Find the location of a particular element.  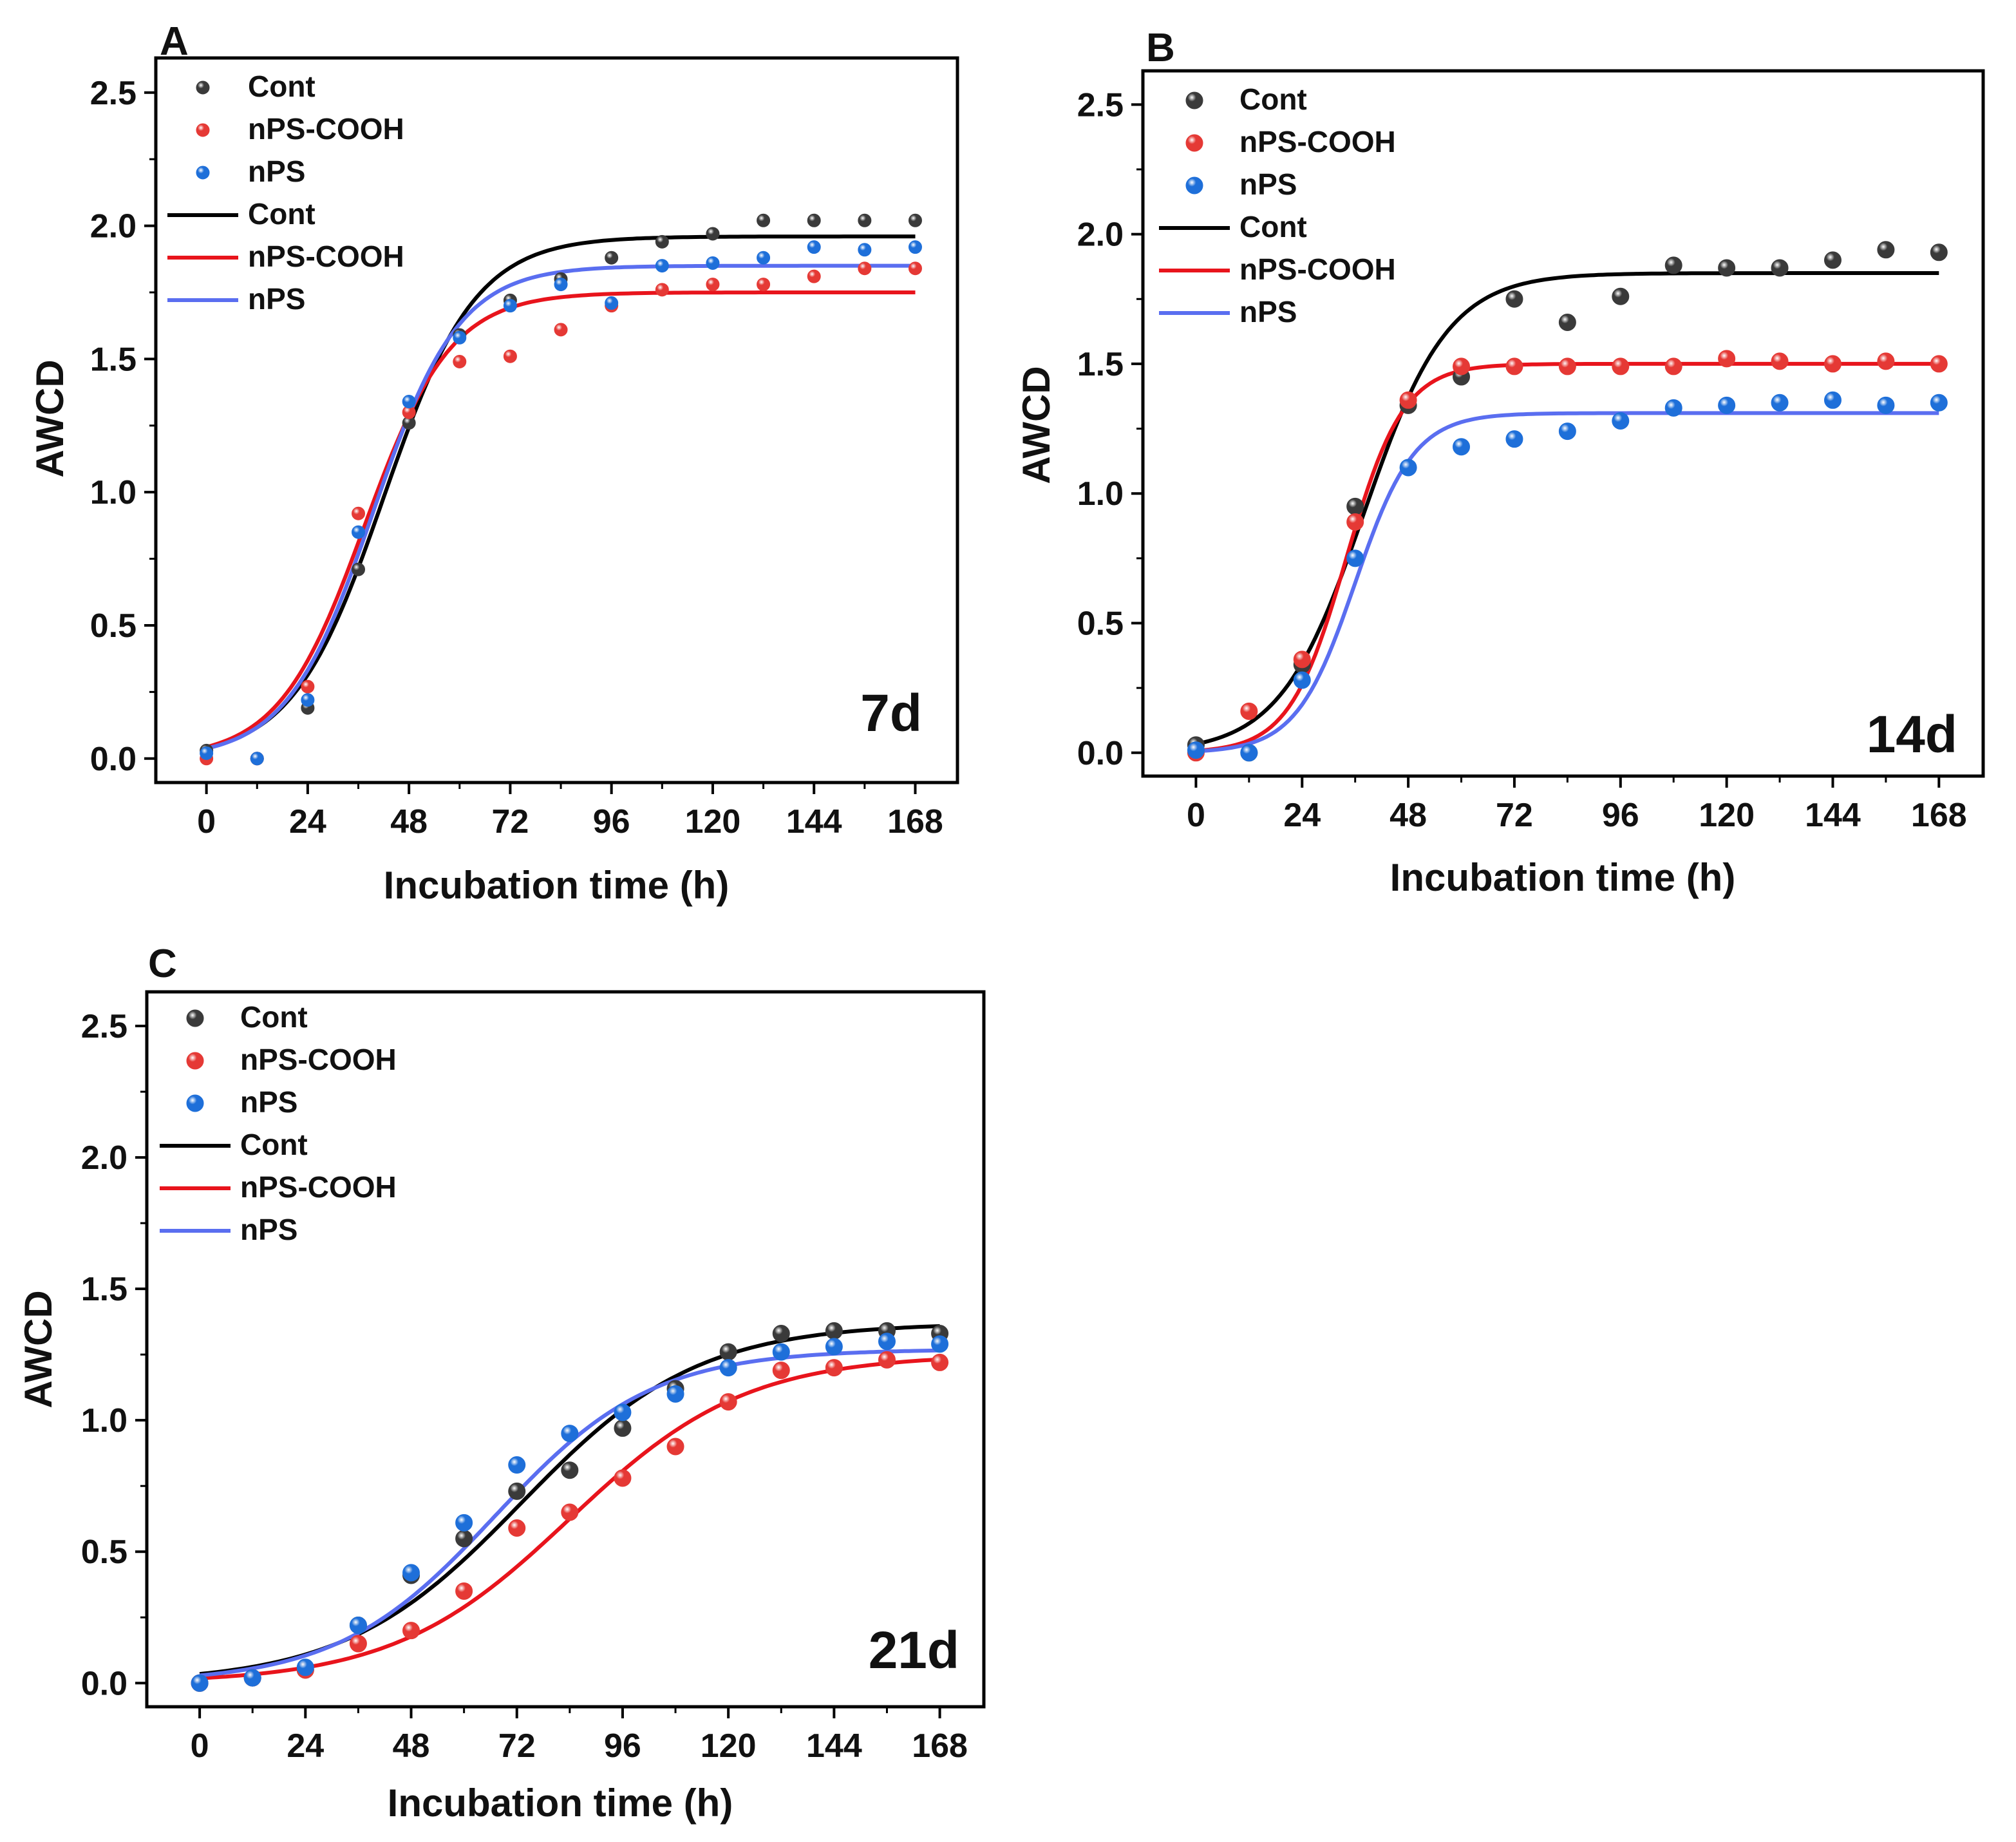

y-axis-title: AWCD is located at coordinates (1036, 425).